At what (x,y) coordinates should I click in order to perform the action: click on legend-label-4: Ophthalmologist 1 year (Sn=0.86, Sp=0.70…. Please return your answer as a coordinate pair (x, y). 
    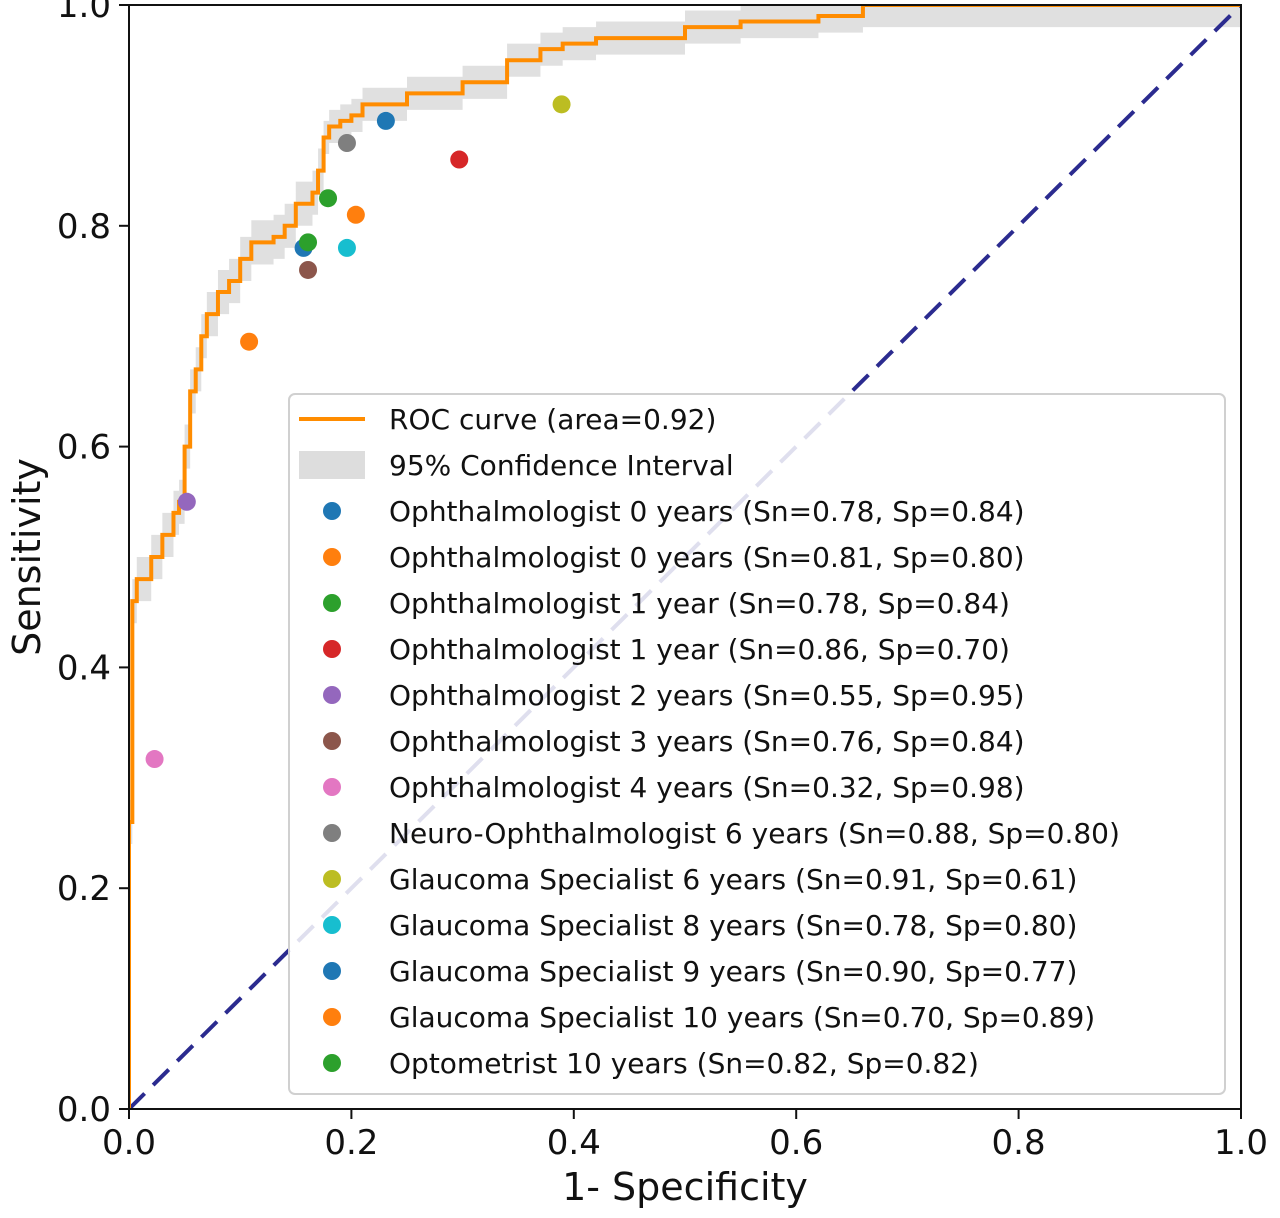
    Looking at the image, I should click on (699, 649).